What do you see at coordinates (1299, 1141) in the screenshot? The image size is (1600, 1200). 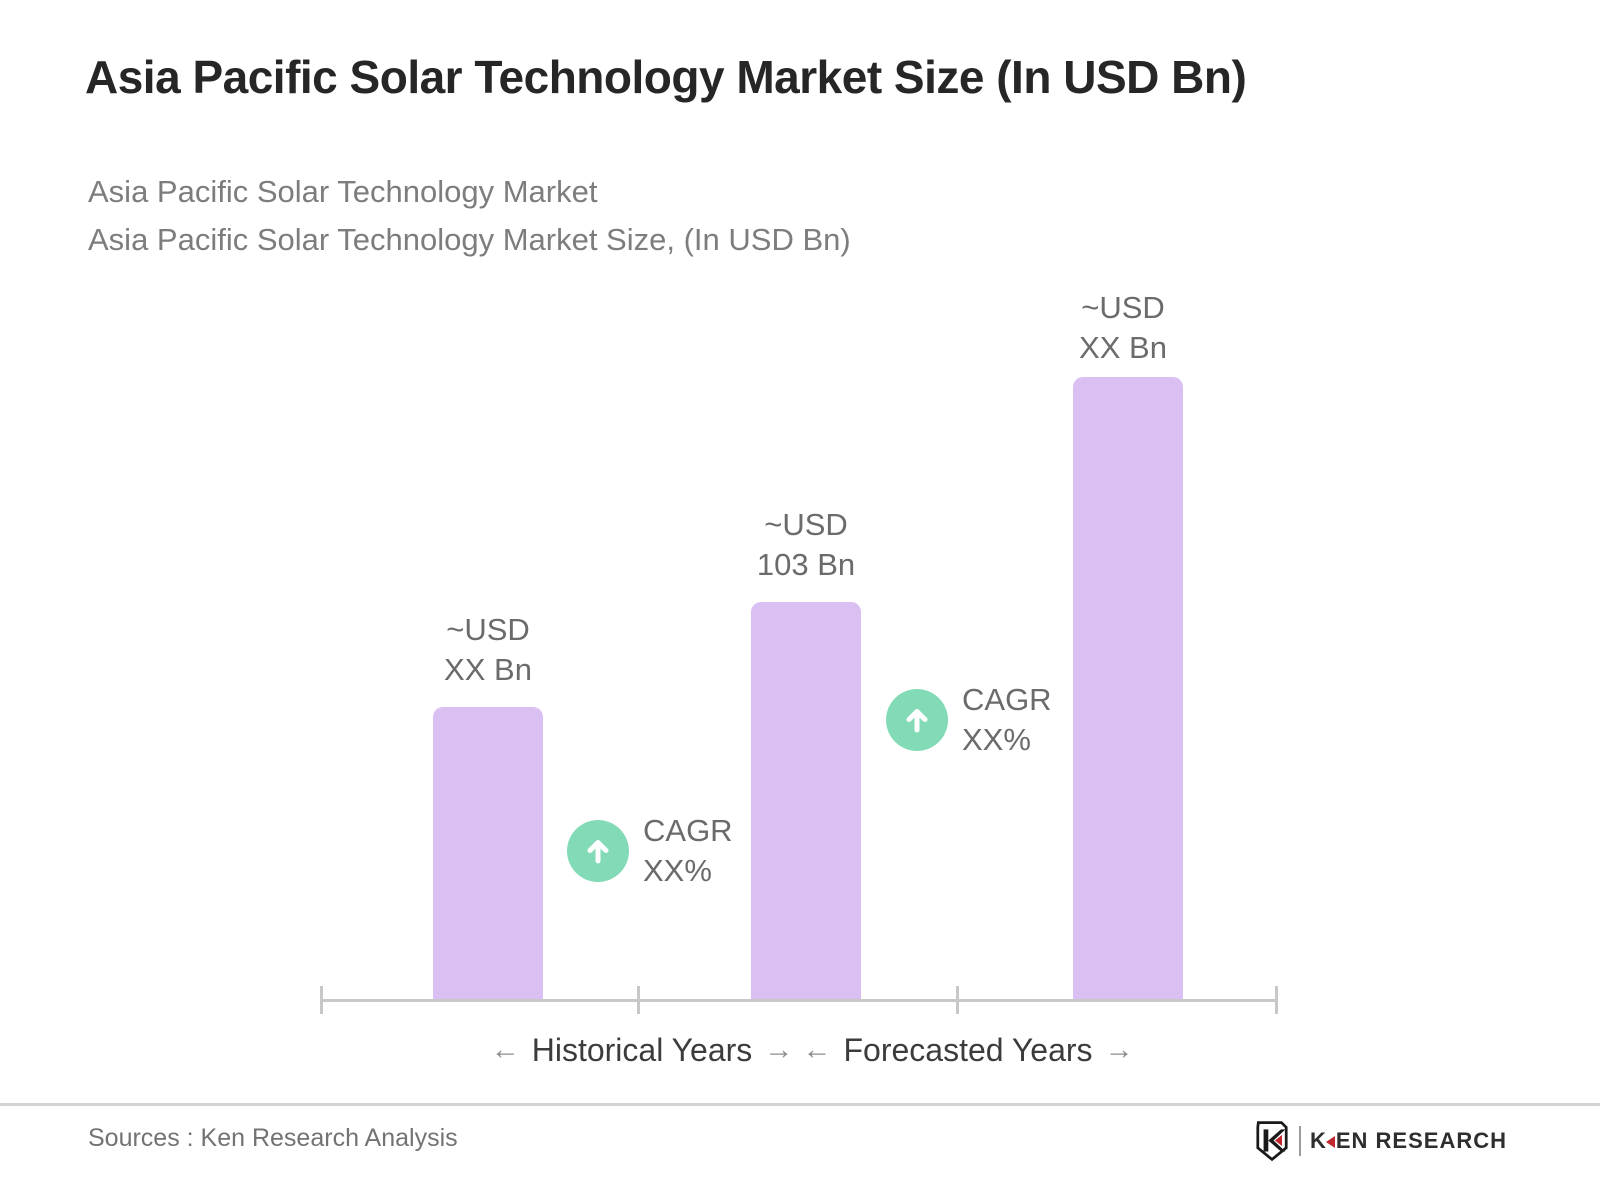 I see `logo-separator` at bounding box center [1299, 1141].